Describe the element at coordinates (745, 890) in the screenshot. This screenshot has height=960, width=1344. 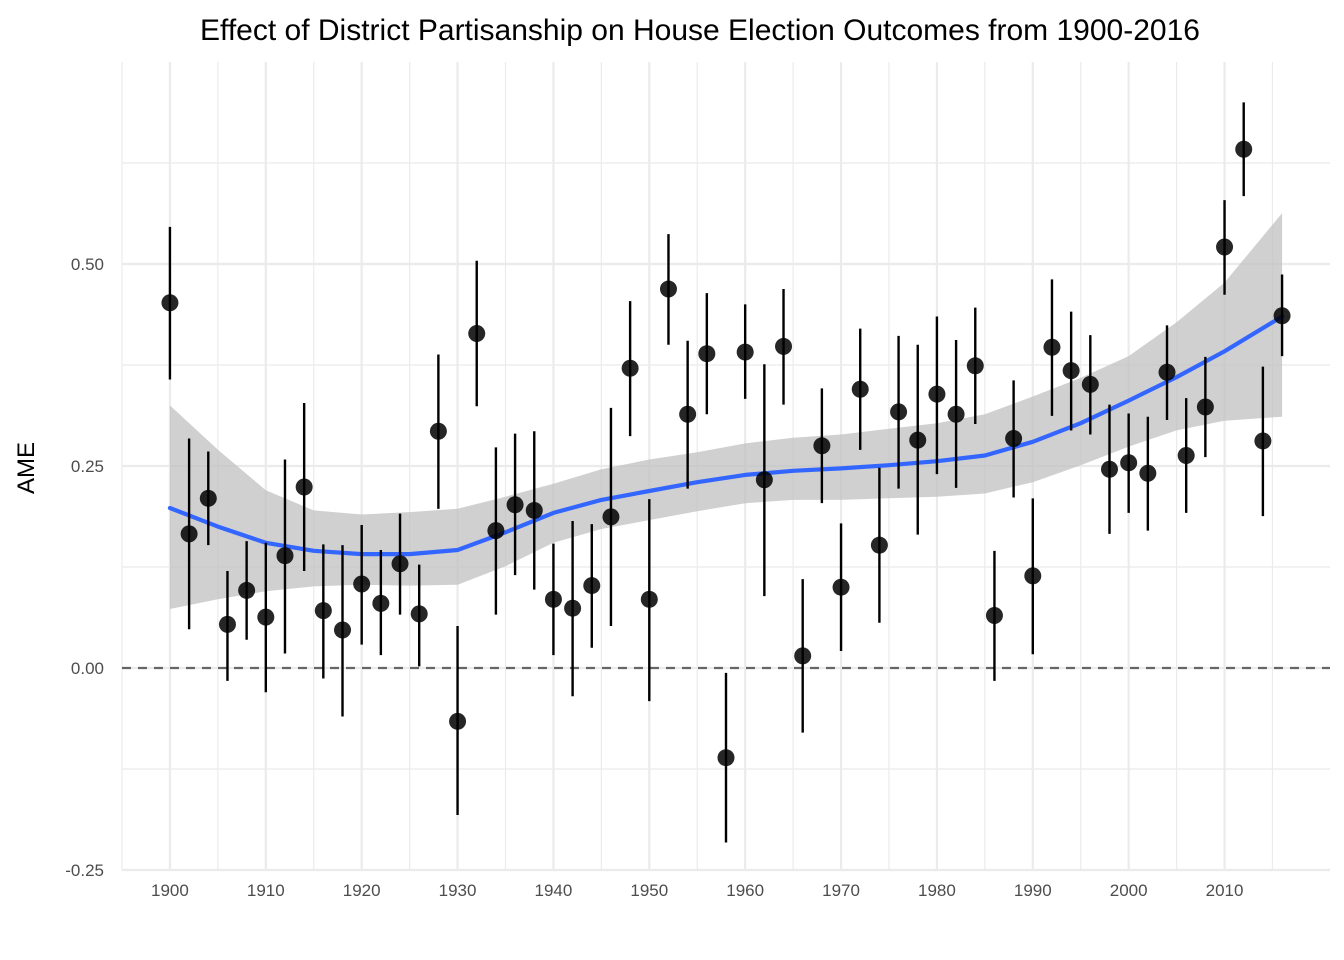
I see `x-tick-label: 1960` at that location.